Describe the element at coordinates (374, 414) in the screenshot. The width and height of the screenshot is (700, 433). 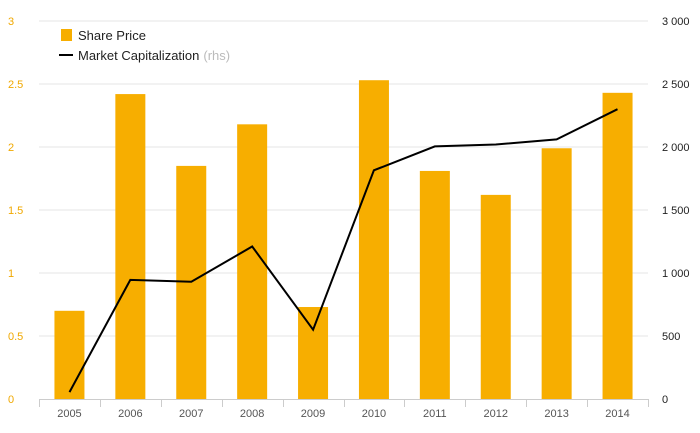
I see `x-axis-tick-label: 2010` at that location.